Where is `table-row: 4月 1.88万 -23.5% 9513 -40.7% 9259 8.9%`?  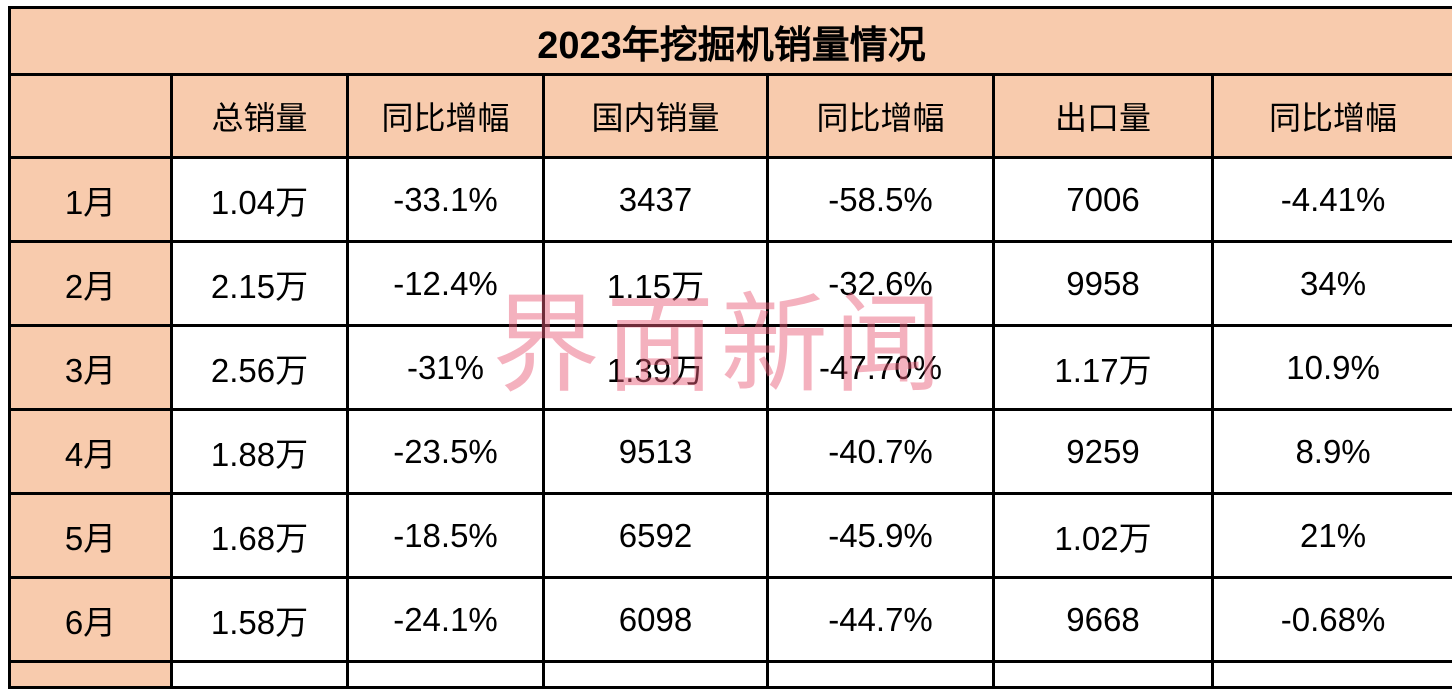 table-row: 4月 1.88万 -23.5% 9513 -40.7% 9259 8.9% is located at coordinates (730, 451).